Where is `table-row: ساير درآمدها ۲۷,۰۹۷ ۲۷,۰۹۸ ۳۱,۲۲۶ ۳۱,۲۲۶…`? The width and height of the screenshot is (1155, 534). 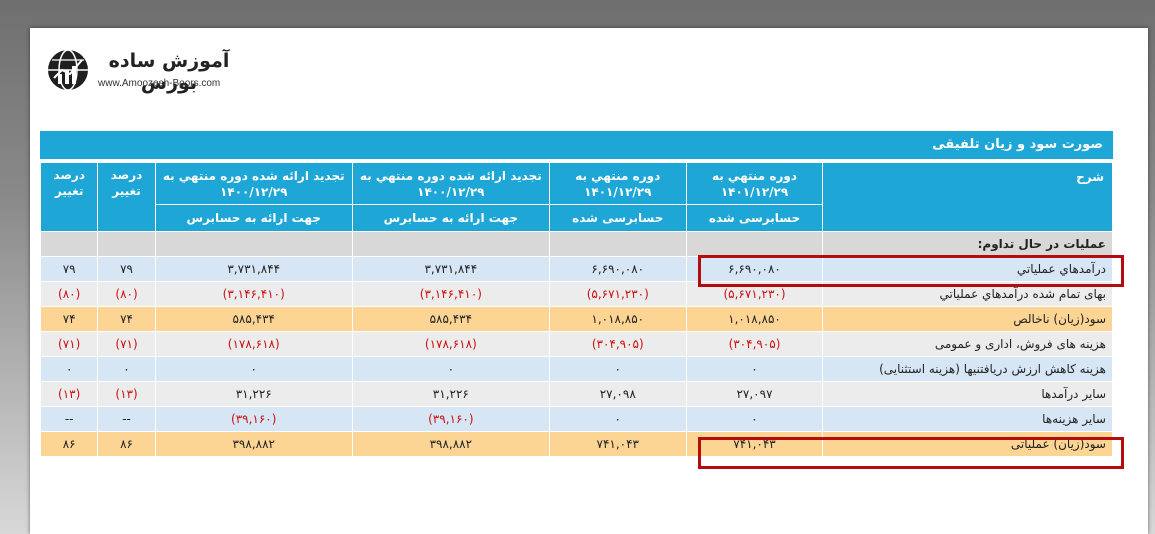
table-row: ساير درآمدها ۲۷,۰۹۷ ۲۷,۰۹۸ ۳۱,۲۲۶ ۳۱,۲۲۶… is located at coordinates (576, 394).